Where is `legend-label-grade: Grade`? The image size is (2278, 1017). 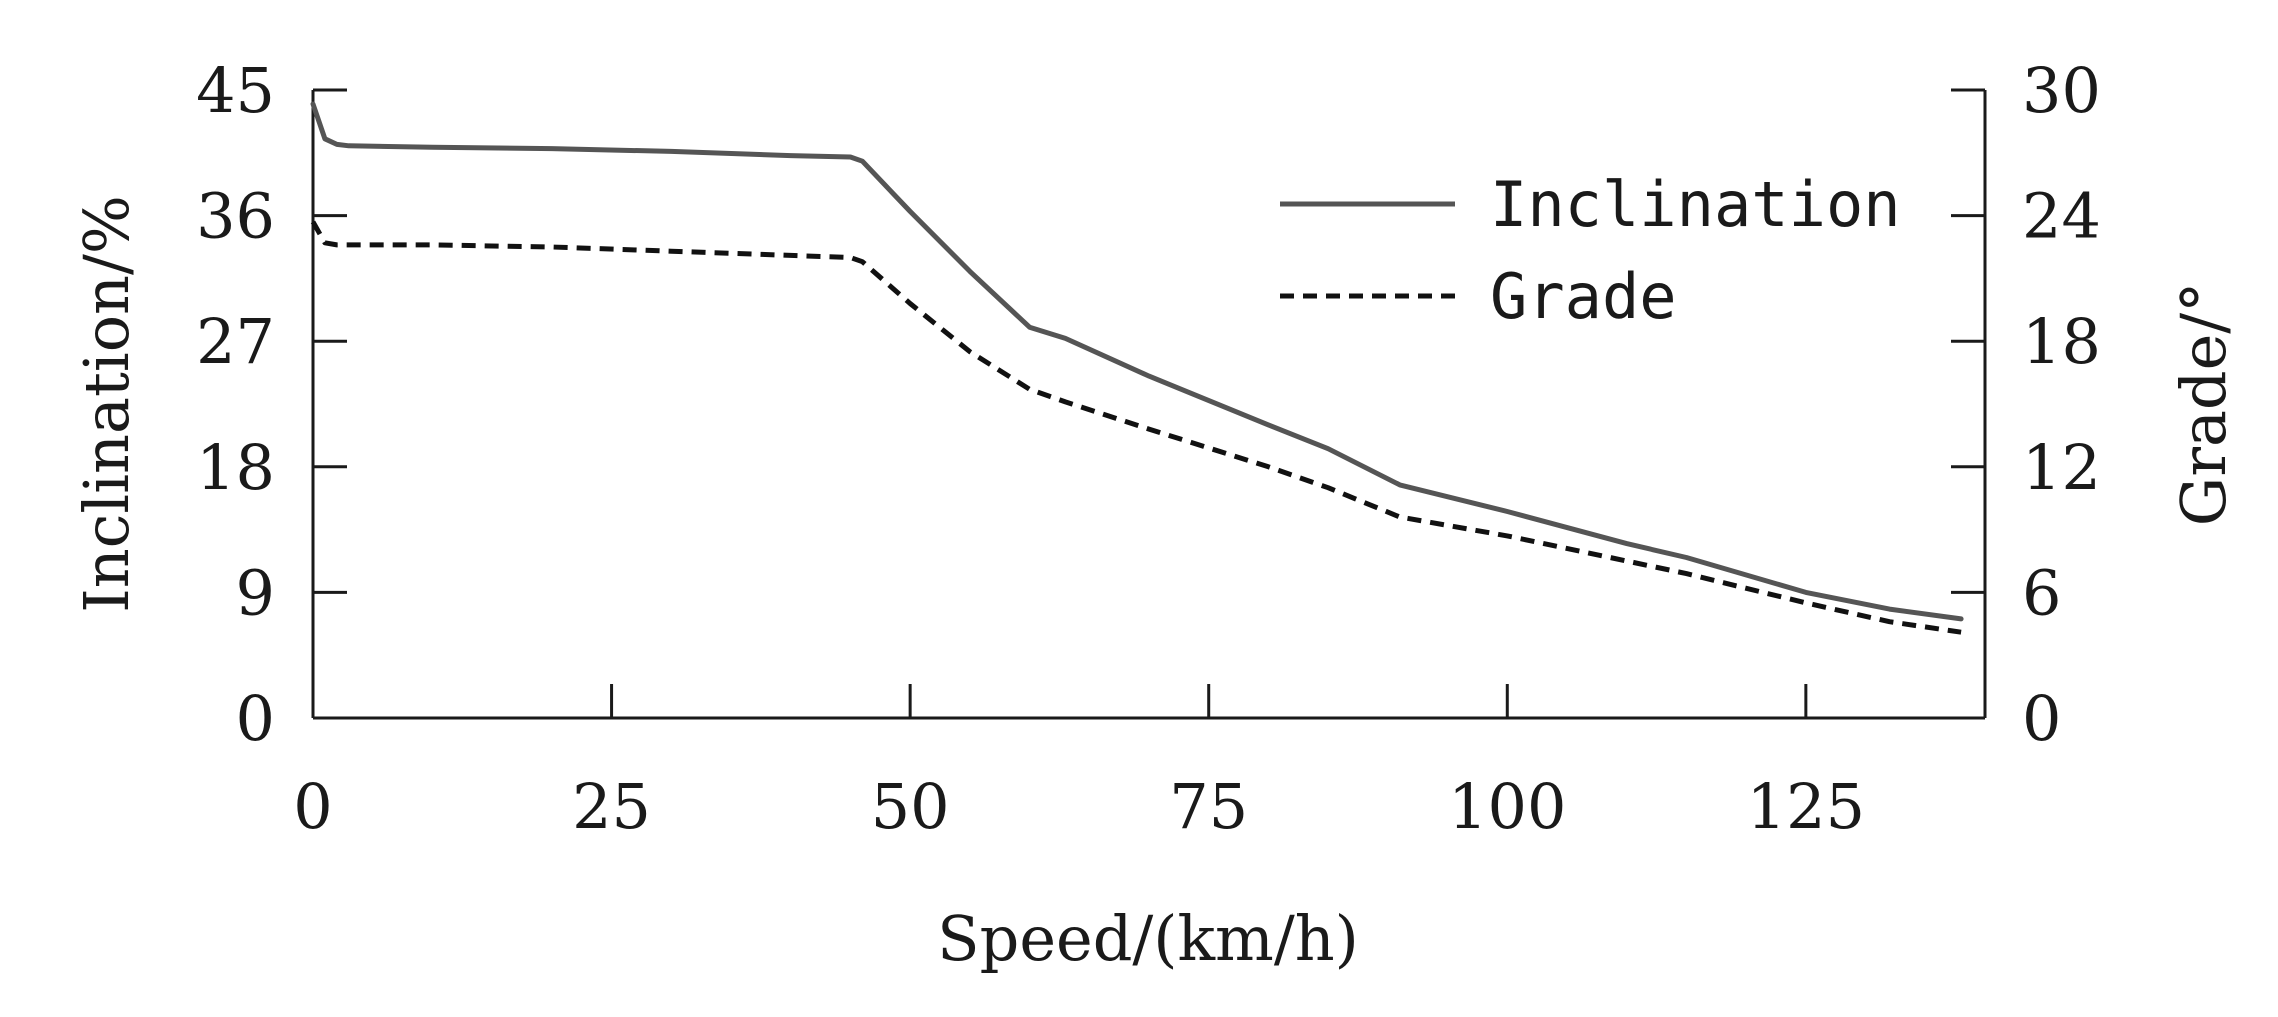 legend-label-grade: Grade is located at coordinates (1583, 296).